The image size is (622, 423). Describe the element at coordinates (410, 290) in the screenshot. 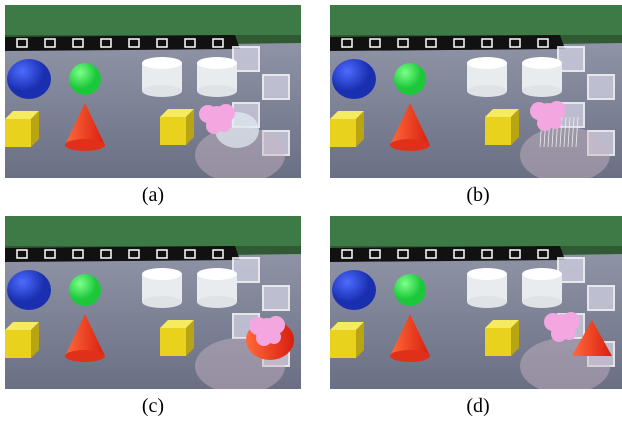

I see `green-sphere` at that location.